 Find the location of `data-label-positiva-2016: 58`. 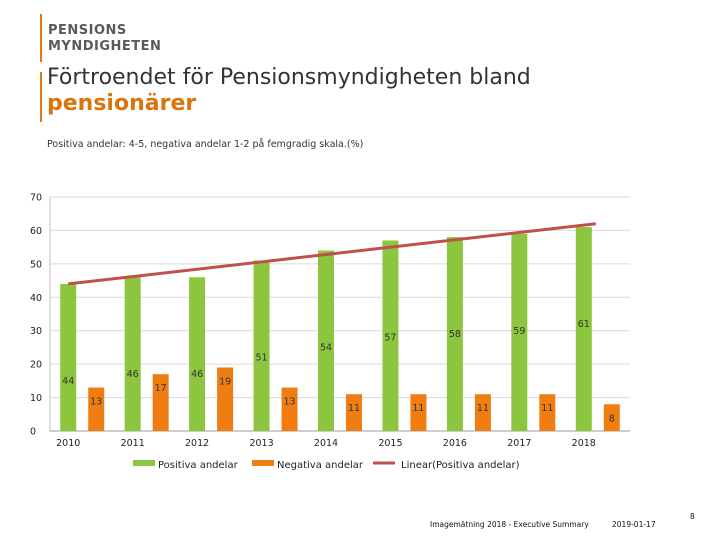

data-label-positiva-2016: 58 is located at coordinates (455, 334).